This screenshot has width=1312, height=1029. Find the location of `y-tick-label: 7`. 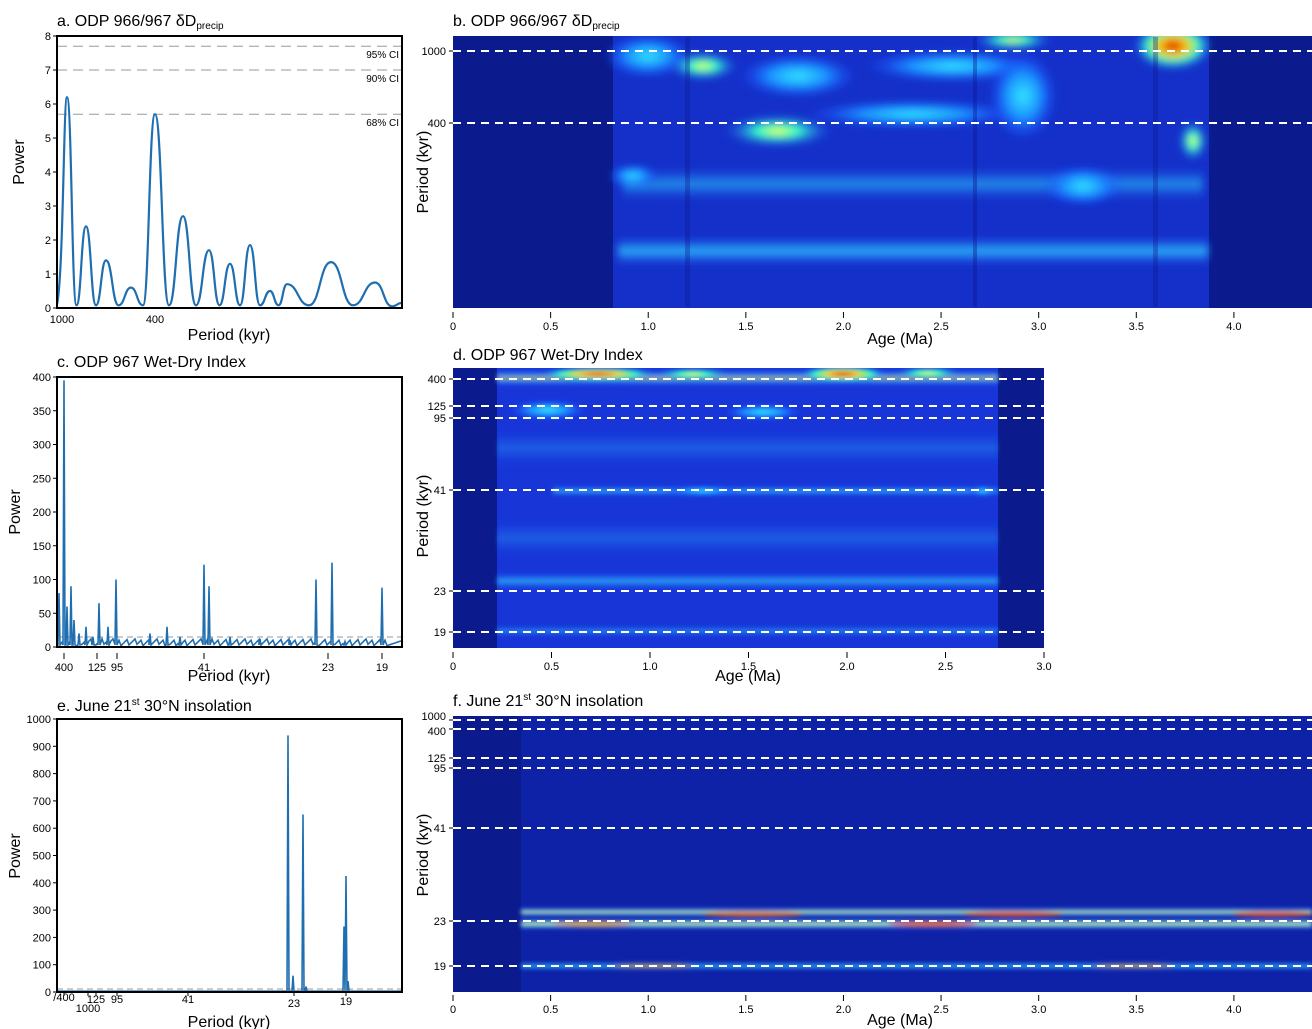

y-tick-label: 7 is located at coordinates (48, 71).